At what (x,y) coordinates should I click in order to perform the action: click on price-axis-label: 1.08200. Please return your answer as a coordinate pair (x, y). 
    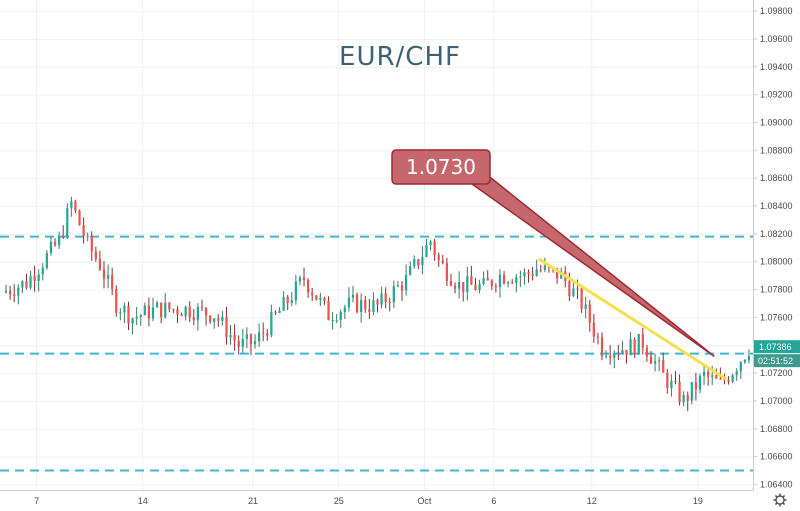
    Looking at the image, I should click on (776, 234).